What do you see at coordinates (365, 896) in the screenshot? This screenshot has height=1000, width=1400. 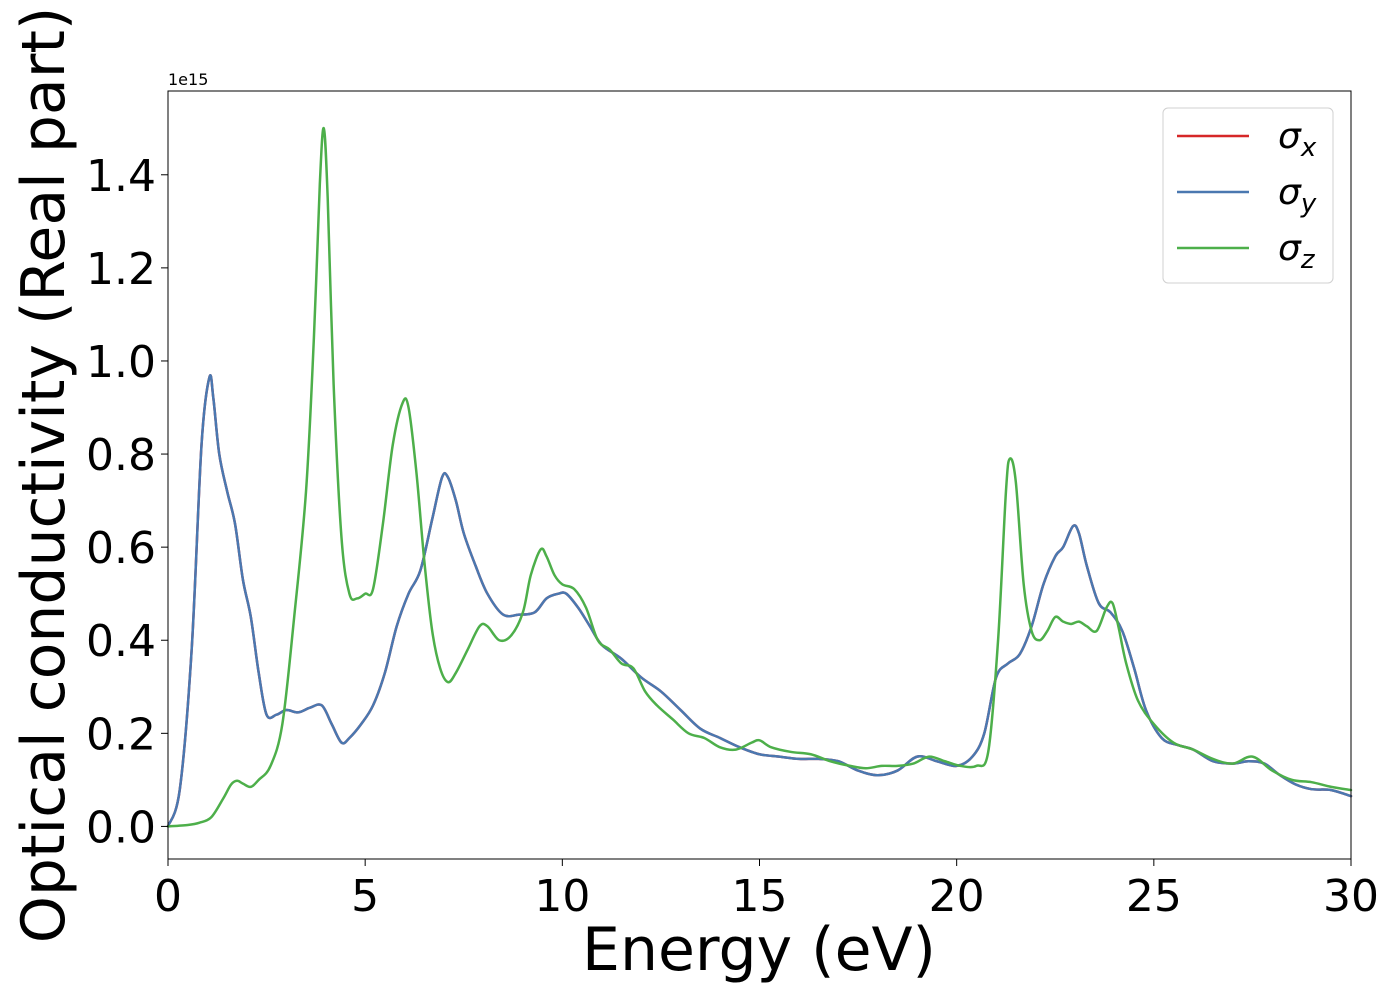 I see `x-tick-label: 5` at bounding box center [365, 896].